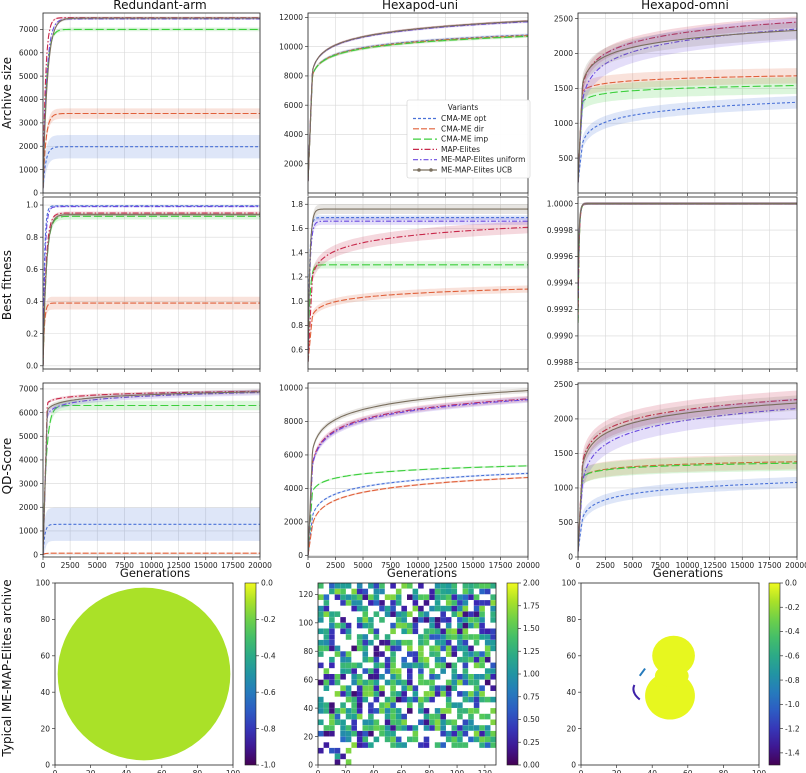  What do you see at coordinates (297, 349) in the screenshot?
I see `y-tick-label: 0.6` at bounding box center [297, 349].